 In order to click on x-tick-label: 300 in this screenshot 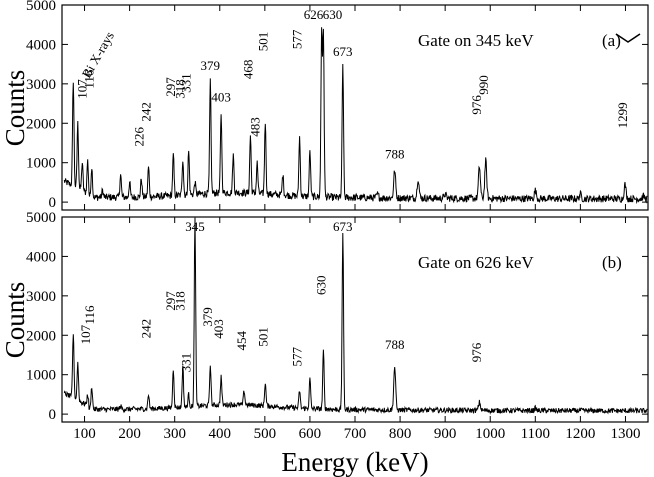, I will do `click(174, 434)`.